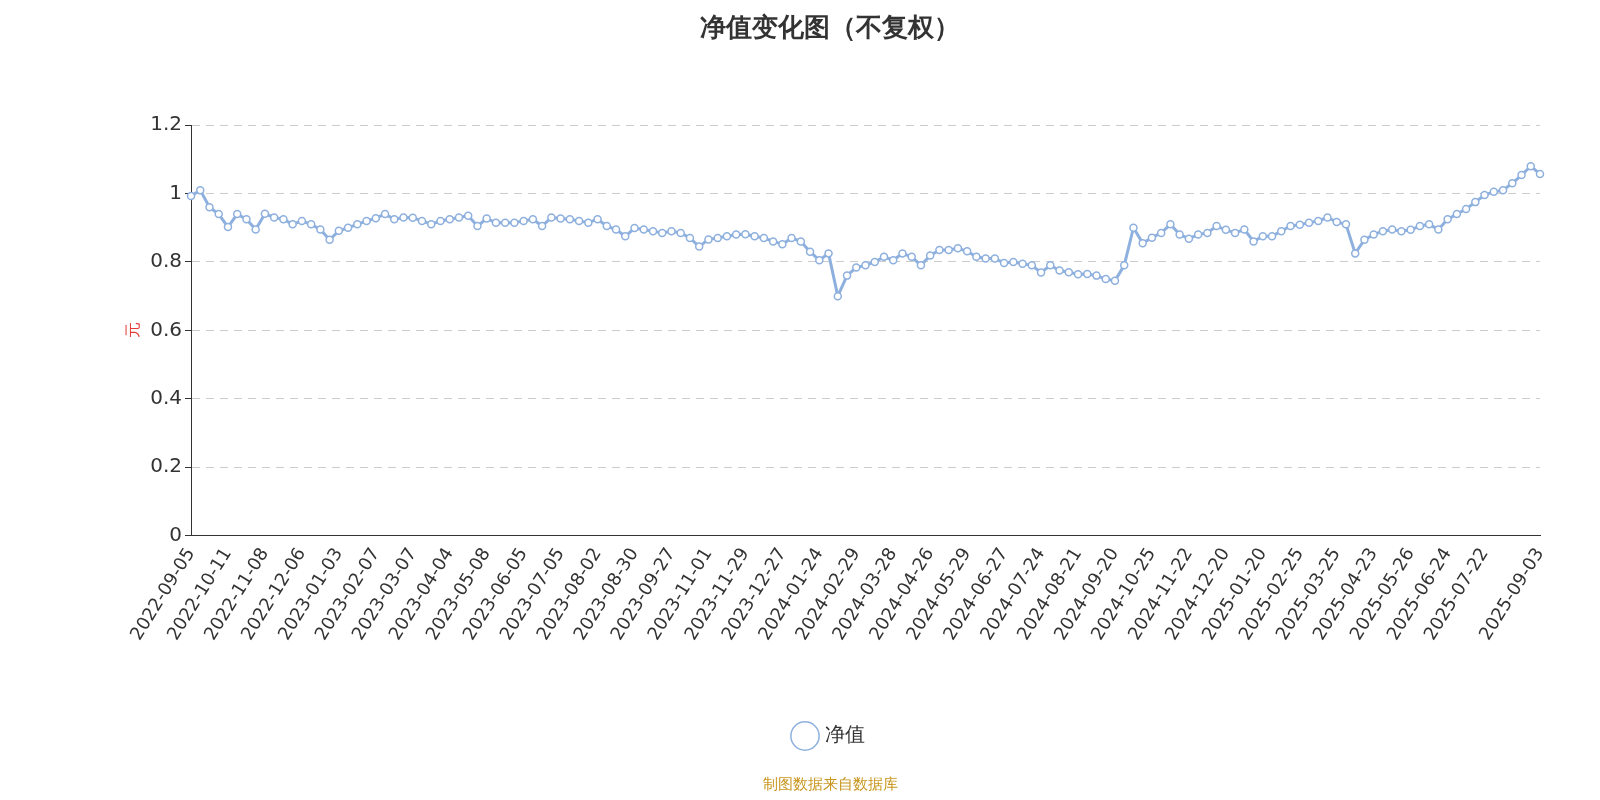 The width and height of the screenshot is (1600, 800). Describe the element at coordinates (166, 123) in the screenshot. I see `y-tick-label: 1.2` at that location.